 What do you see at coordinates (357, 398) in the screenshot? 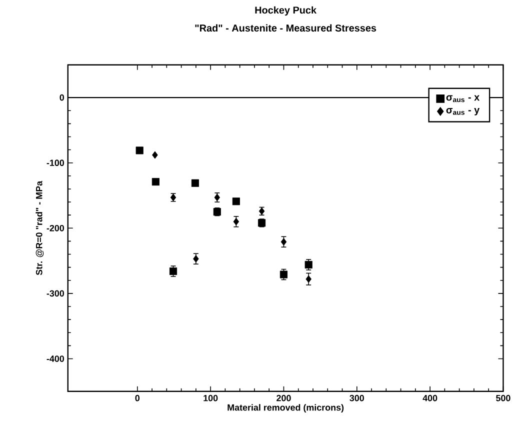
I see `x-tick-label: 300` at bounding box center [357, 398].